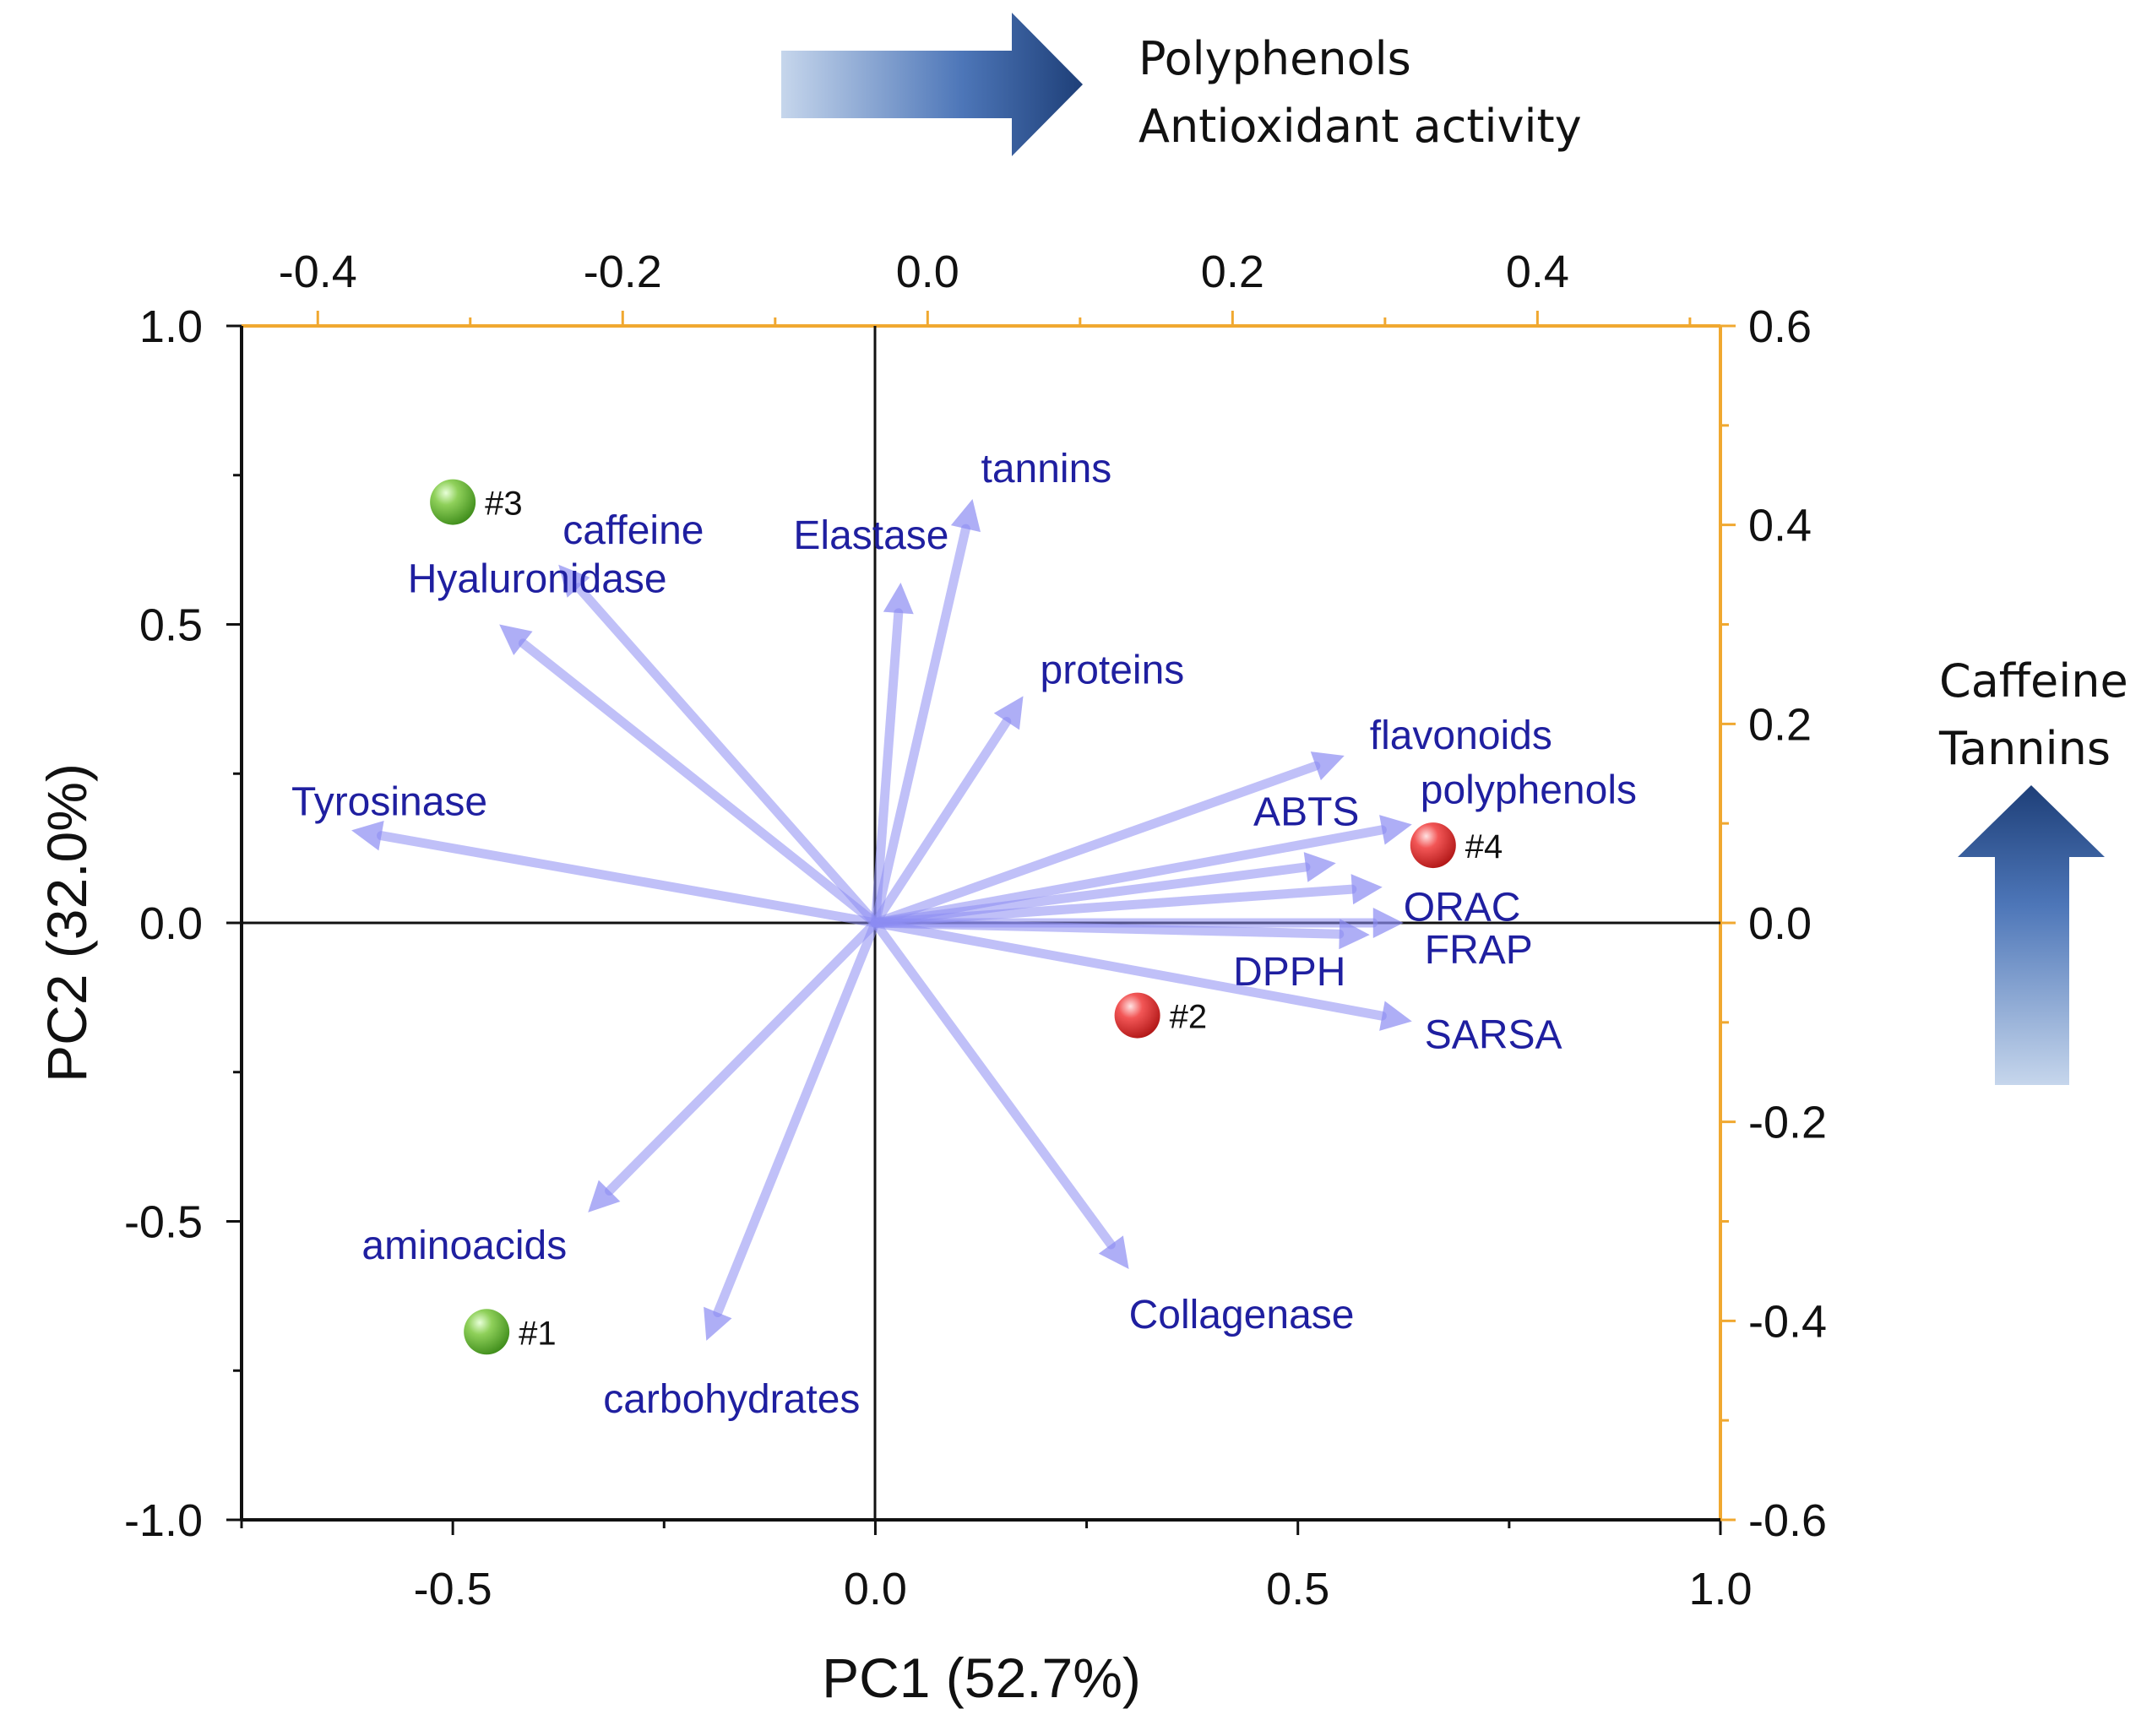  Describe the element at coordinates (2031, 935) in the screenshot. I see `vertical-arrow-shape` at that location.